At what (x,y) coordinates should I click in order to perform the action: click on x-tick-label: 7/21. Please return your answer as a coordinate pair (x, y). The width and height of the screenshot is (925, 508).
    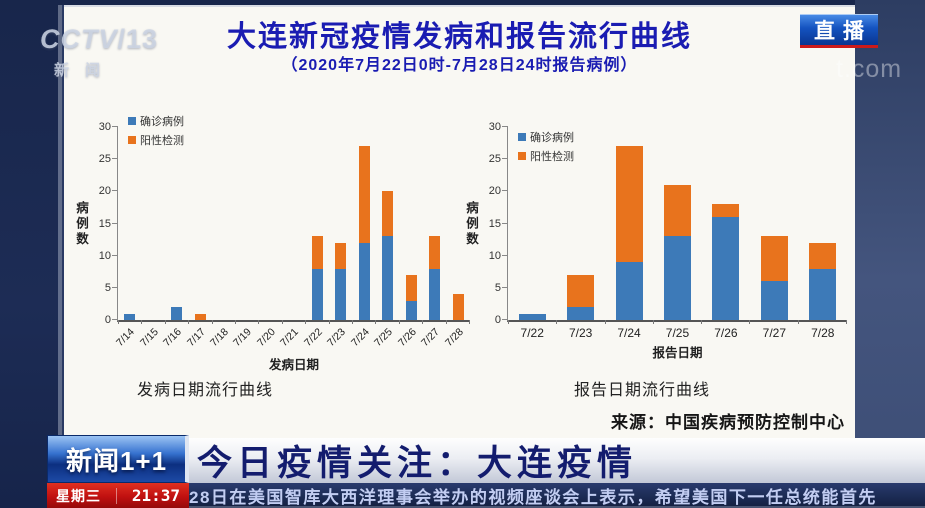
    Looking at the image, I should click on (290, 337).